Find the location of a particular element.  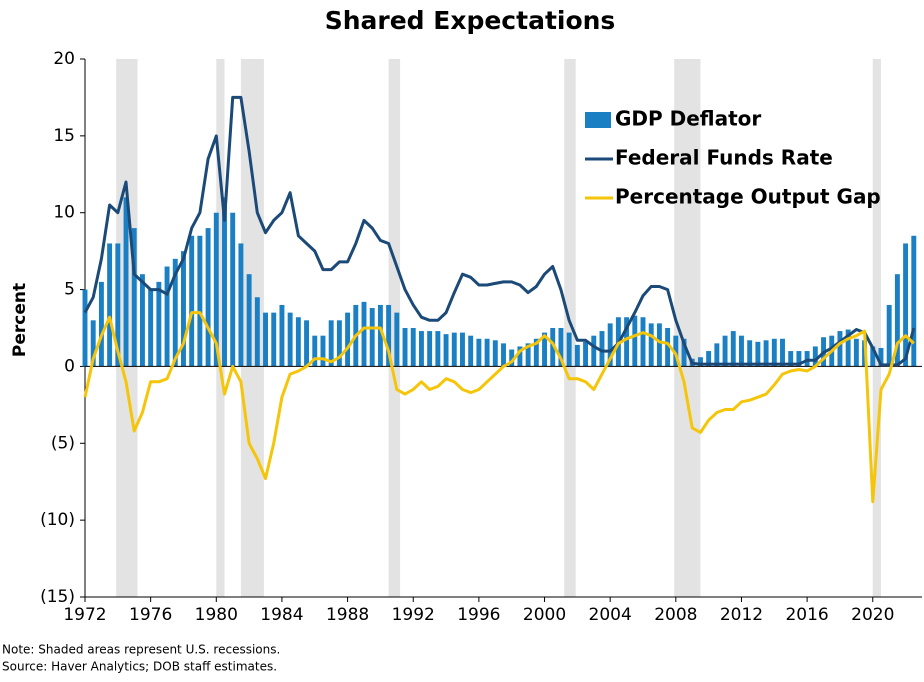

x-tick-label: 2016 is located at coordinates (806, 615).